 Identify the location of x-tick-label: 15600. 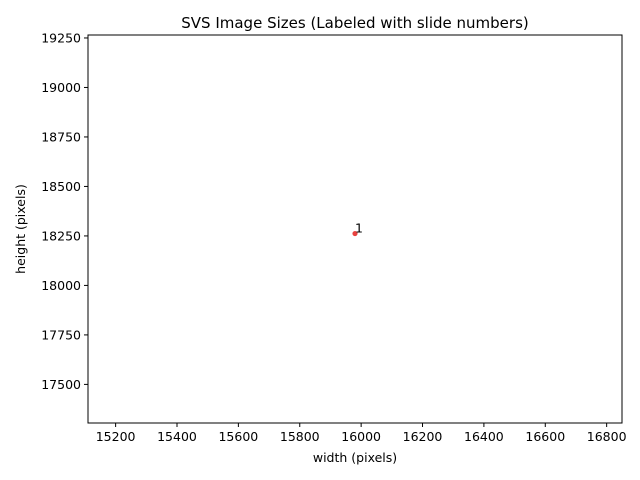
(238, 436).